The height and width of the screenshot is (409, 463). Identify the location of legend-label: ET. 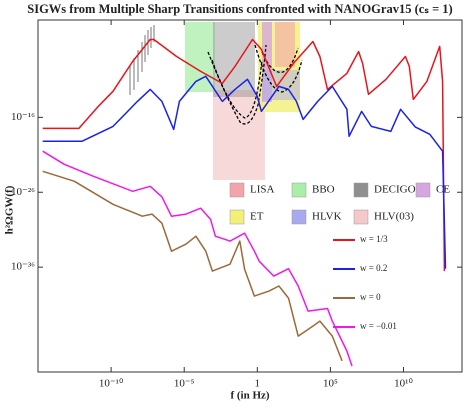
(257, 217).